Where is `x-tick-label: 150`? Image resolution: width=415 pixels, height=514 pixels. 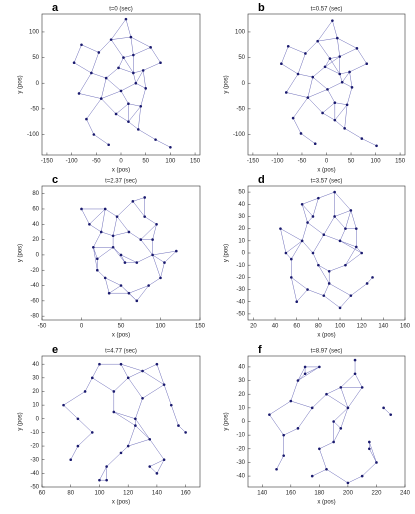
x-tick-label: 150 is located at coordinates (200, 327).